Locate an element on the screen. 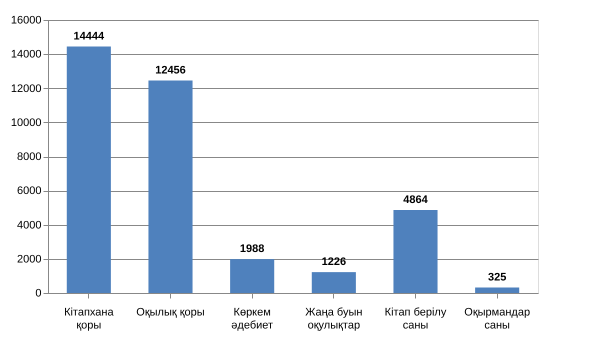 The image size is (594, 343). x-tick-label: Оқырмандар саны is located at coordinates (497, 319).